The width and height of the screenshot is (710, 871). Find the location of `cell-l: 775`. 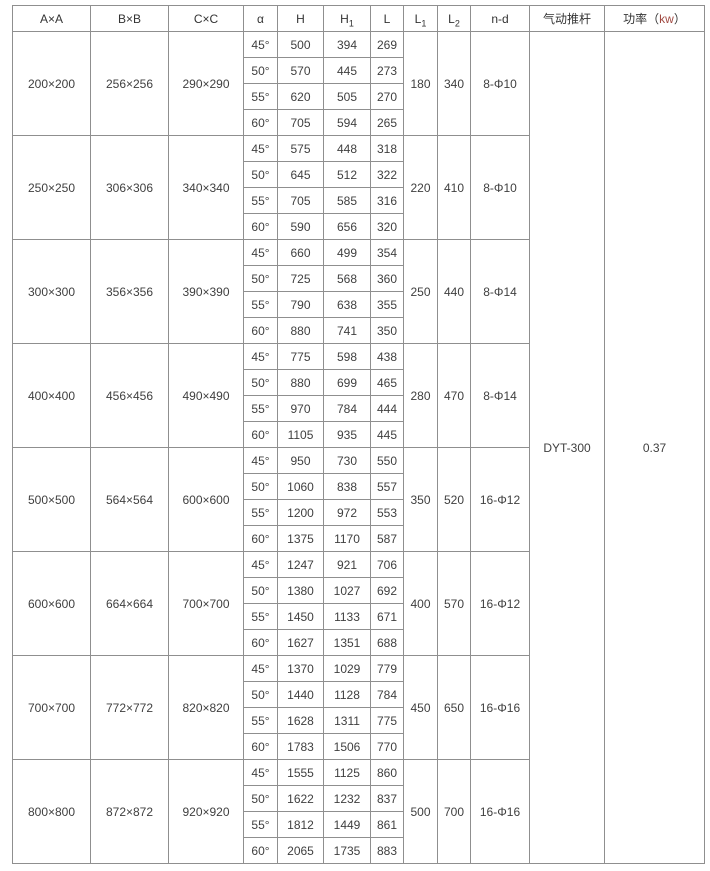

cell-l: 775 is located at coordinates (387, 720).